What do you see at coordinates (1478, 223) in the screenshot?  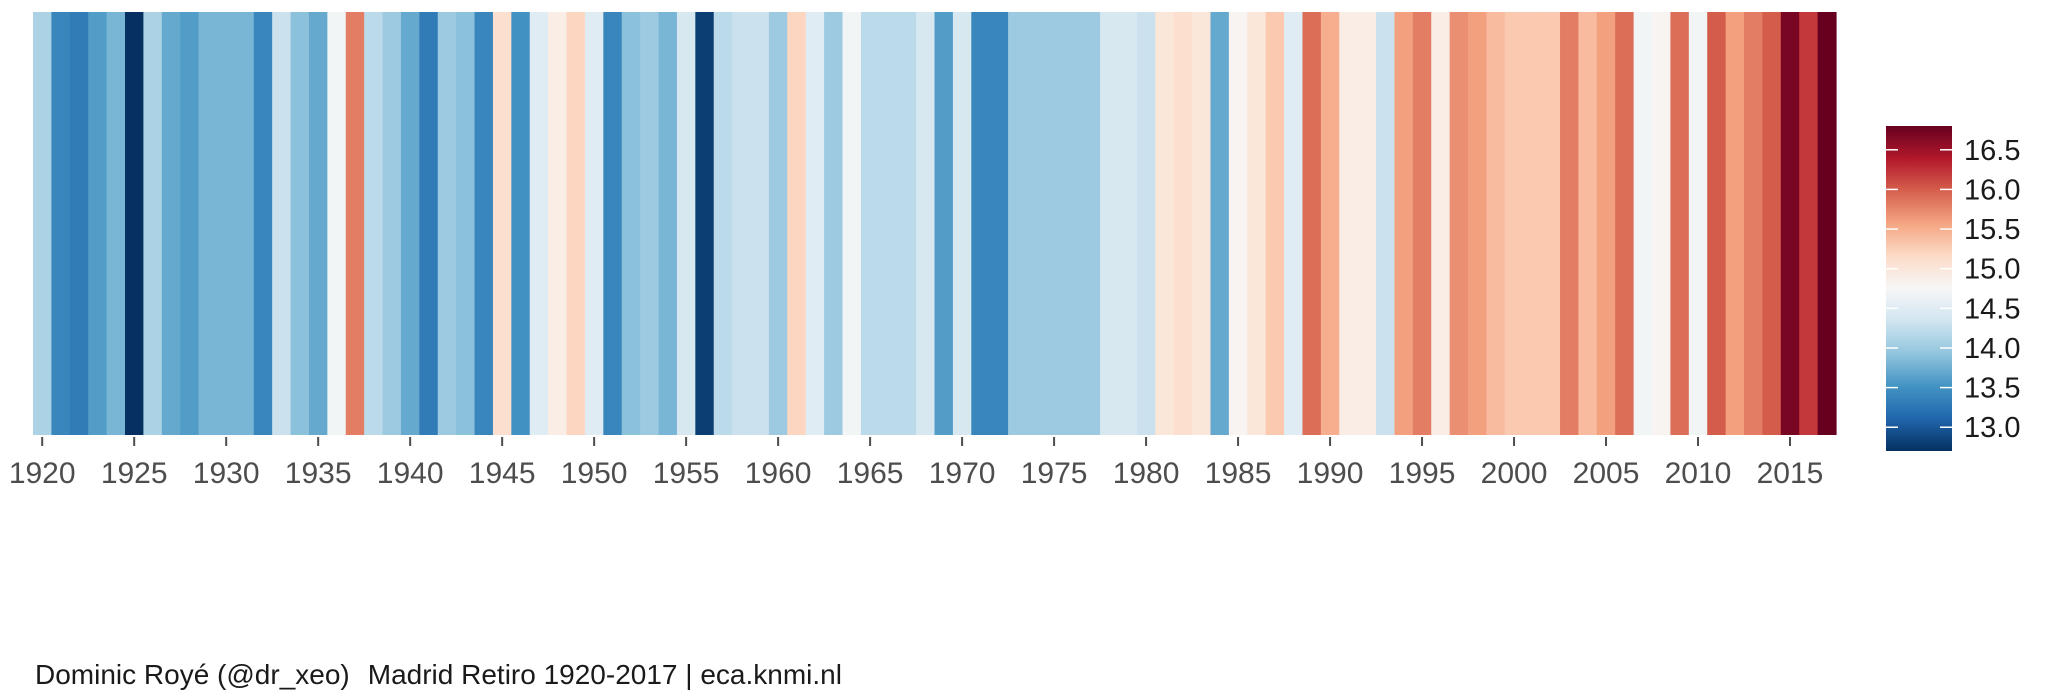 I see `stripe-1998` at bounding box center [1478, 223].